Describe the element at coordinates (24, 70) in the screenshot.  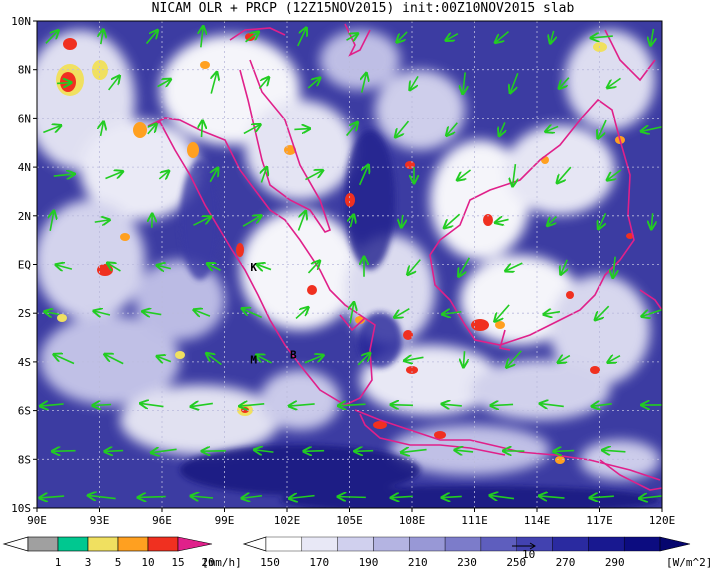
I see `lat-label: 8N` at that location.